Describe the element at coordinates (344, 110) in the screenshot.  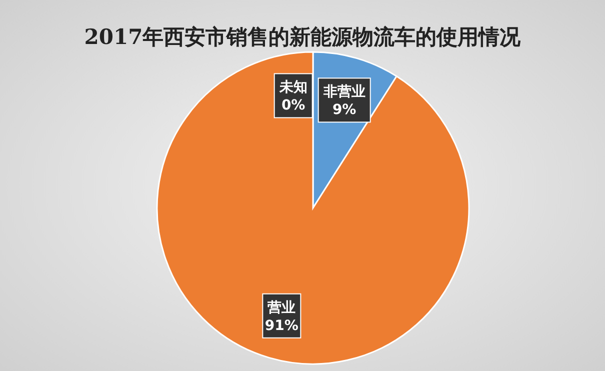
I see `data-label: 9%` at that location.